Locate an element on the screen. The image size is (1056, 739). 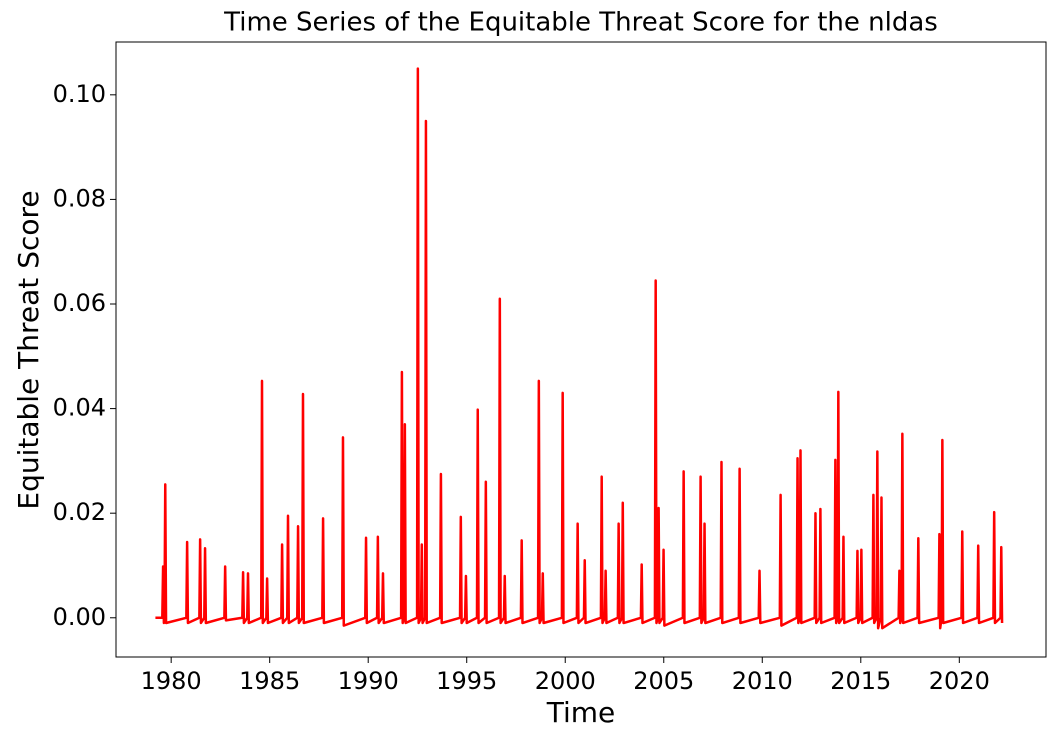
y-tick-label: 0.04 is located at coordinates (79, 408).